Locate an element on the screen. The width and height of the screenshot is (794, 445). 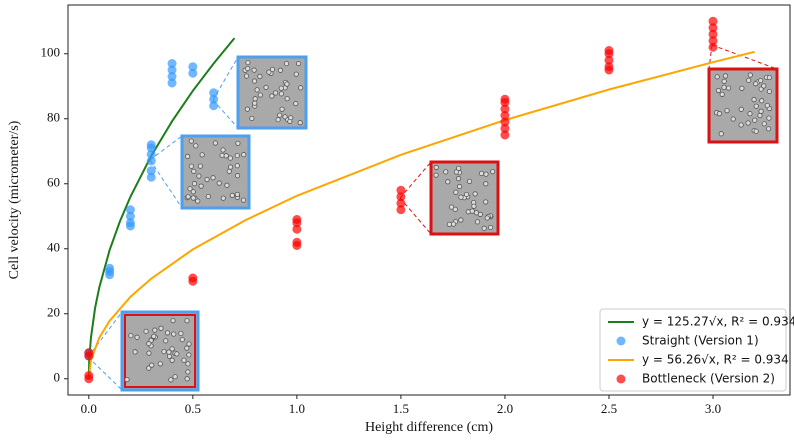
y-tick-label: 80 is located at coordinates (53, 117).